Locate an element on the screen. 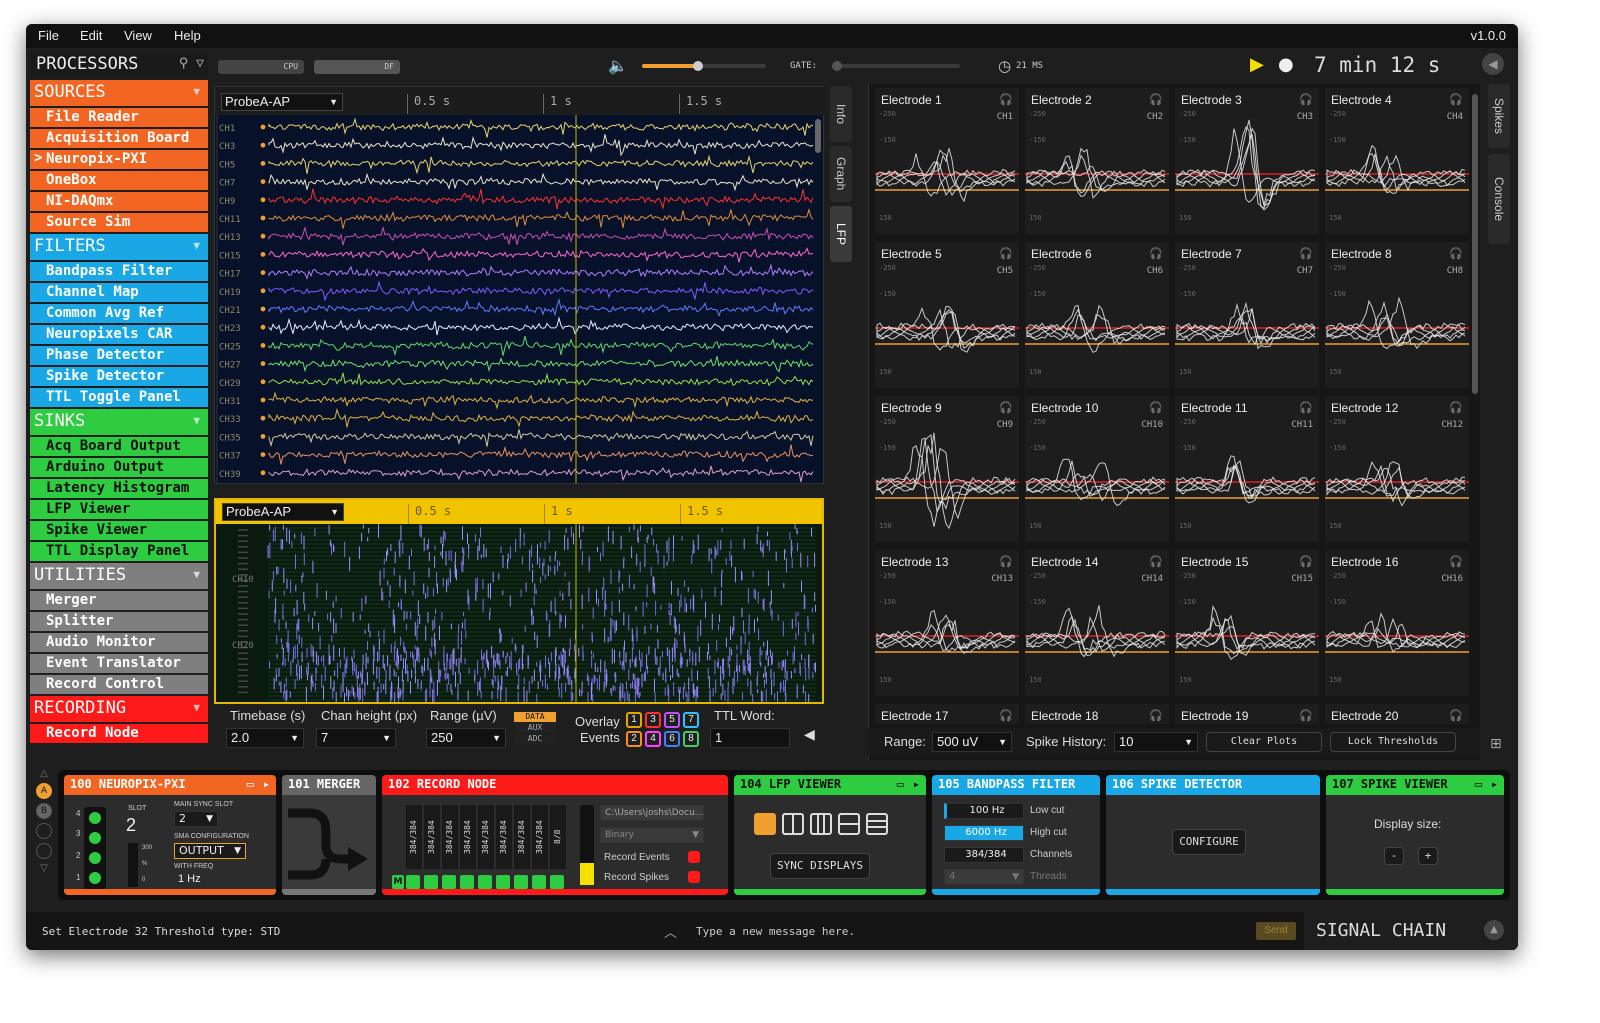 This screenshot has height=1023, width=1600. electrode-plot: Electrode 18 🎧 is located at coordinates (1097, 714).